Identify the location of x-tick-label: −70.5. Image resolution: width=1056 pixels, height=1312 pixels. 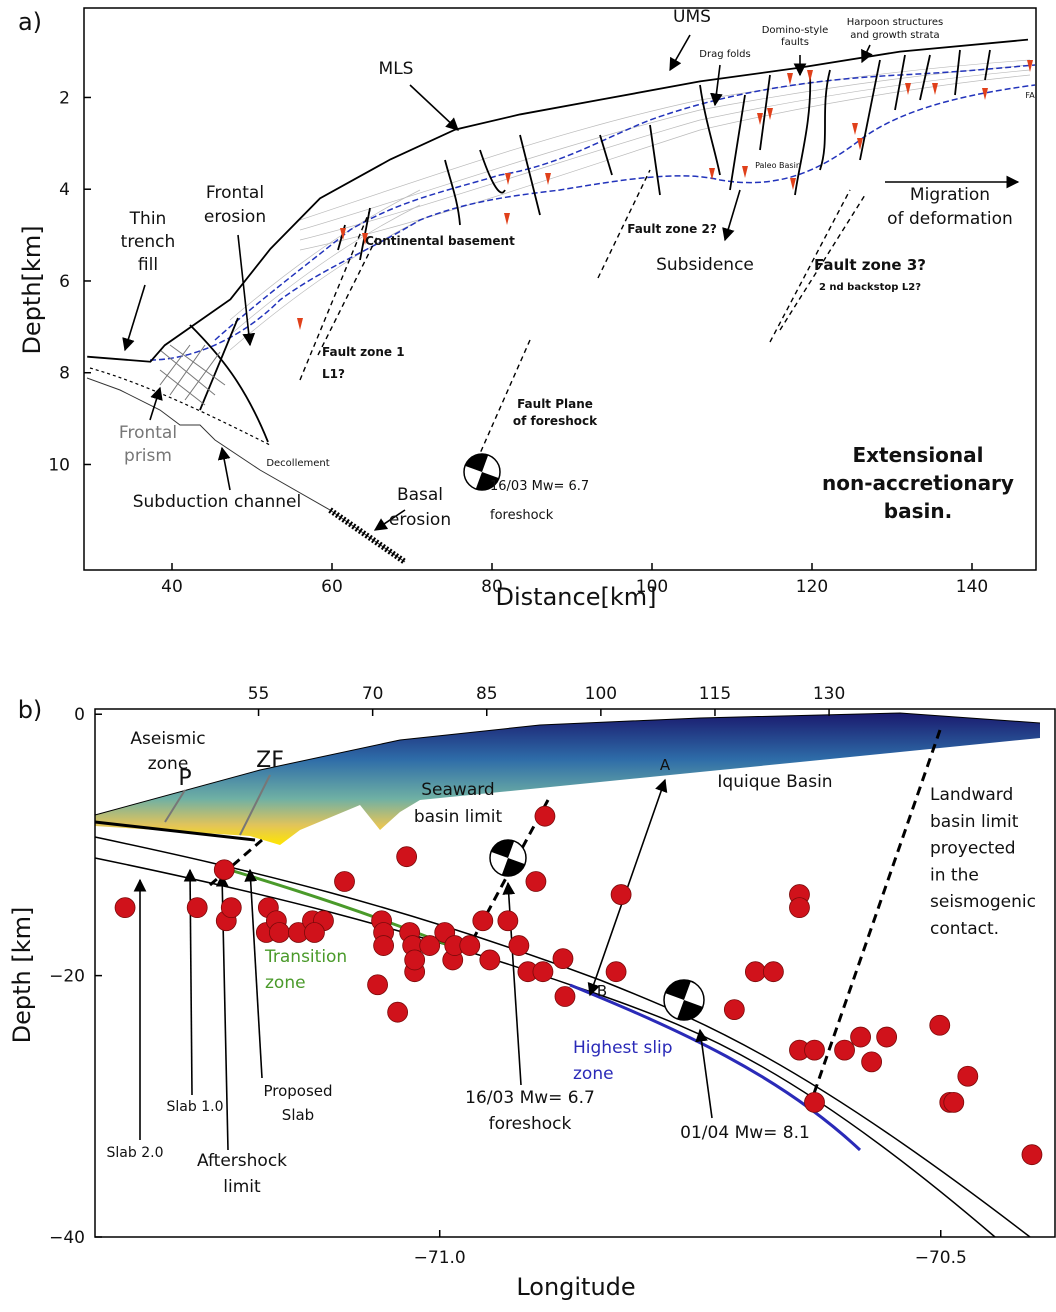
(941, 1258).